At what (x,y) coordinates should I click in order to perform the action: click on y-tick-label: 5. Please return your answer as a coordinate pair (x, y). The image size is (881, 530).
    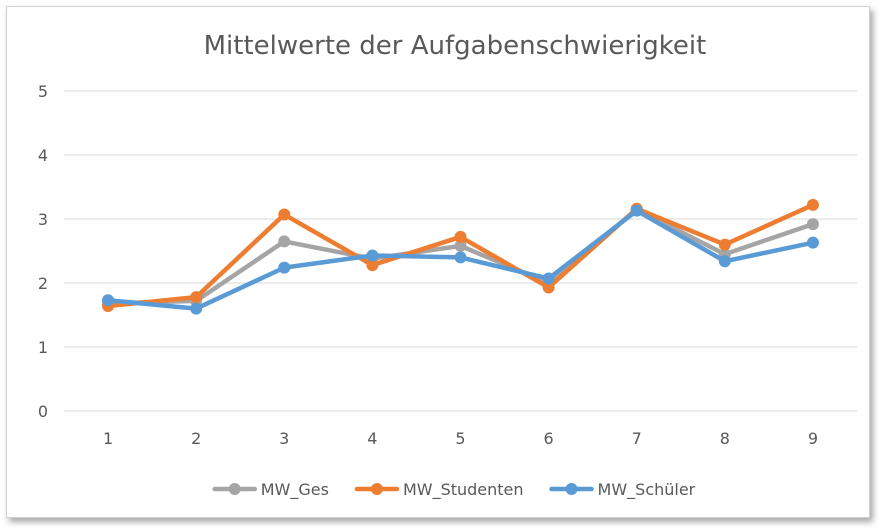
    Looking at the image, I should click on (43, 91).